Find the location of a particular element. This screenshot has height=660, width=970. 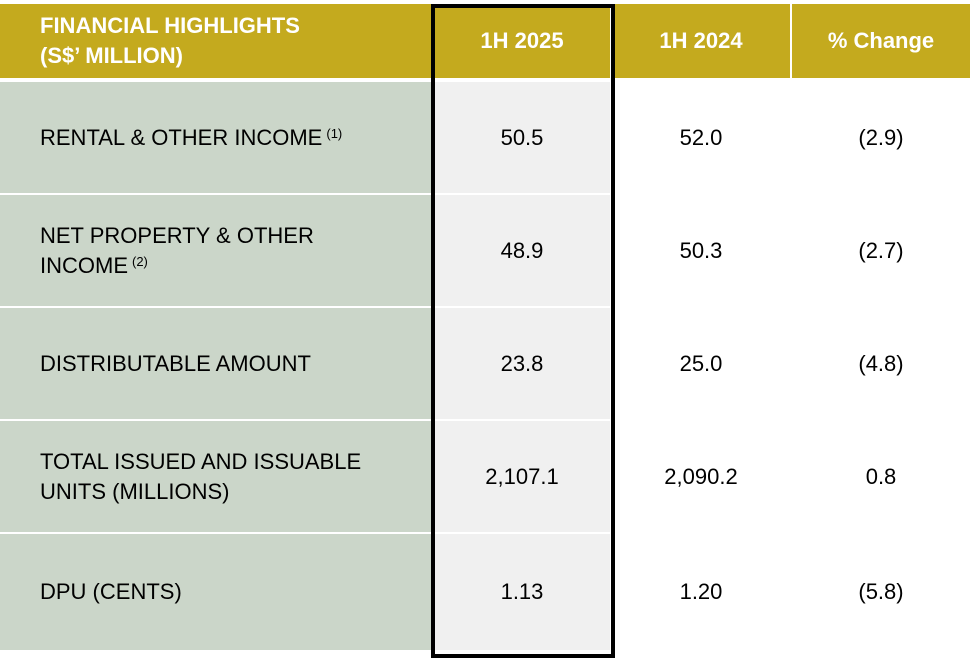

value-change: (4.8) is located at coordinates (881, 363).